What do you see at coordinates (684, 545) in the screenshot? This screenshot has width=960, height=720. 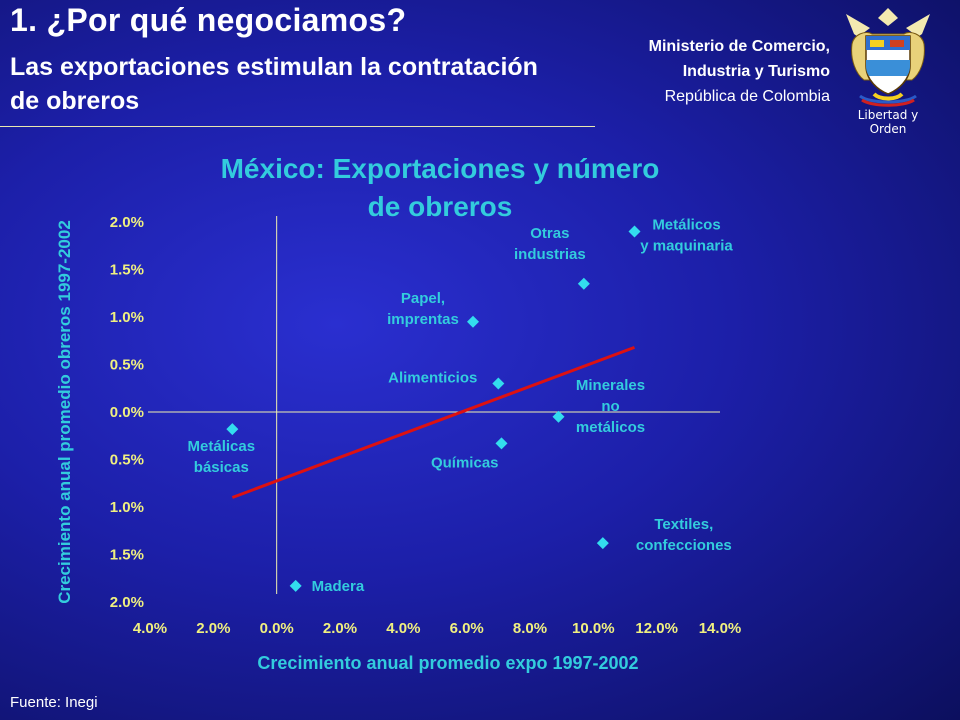 I see `data-point-label-line: confecciones` at bounding box center [684, 545].